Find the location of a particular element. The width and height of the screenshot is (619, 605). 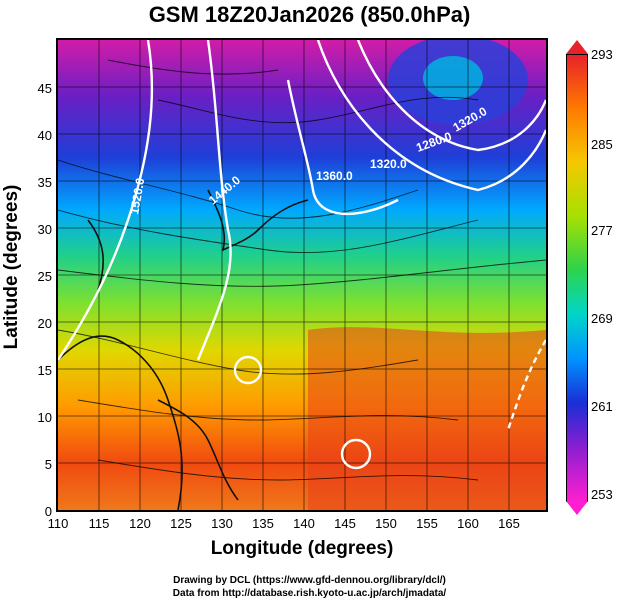

x-tick-label: 160 is located at coordinates (468, 523).